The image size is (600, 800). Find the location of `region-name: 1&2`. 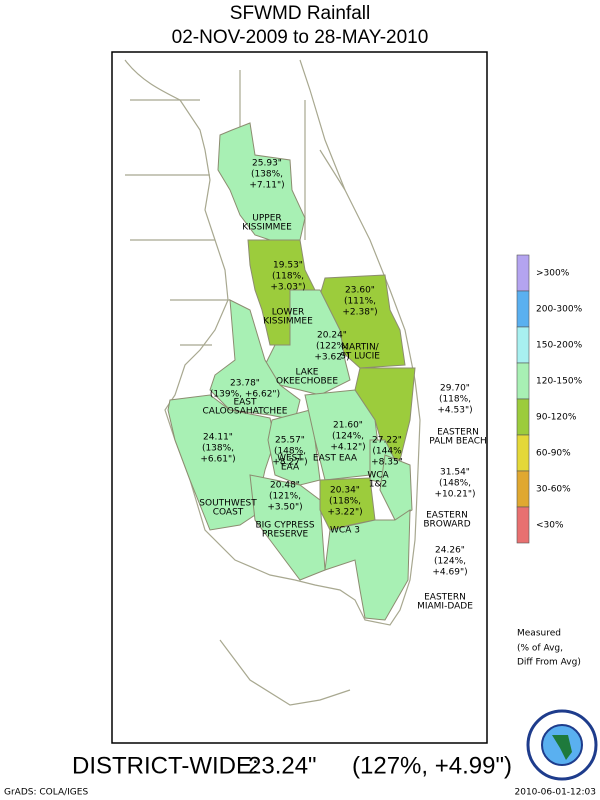

region-name: 1&2 is located at coordinates (378, 485).